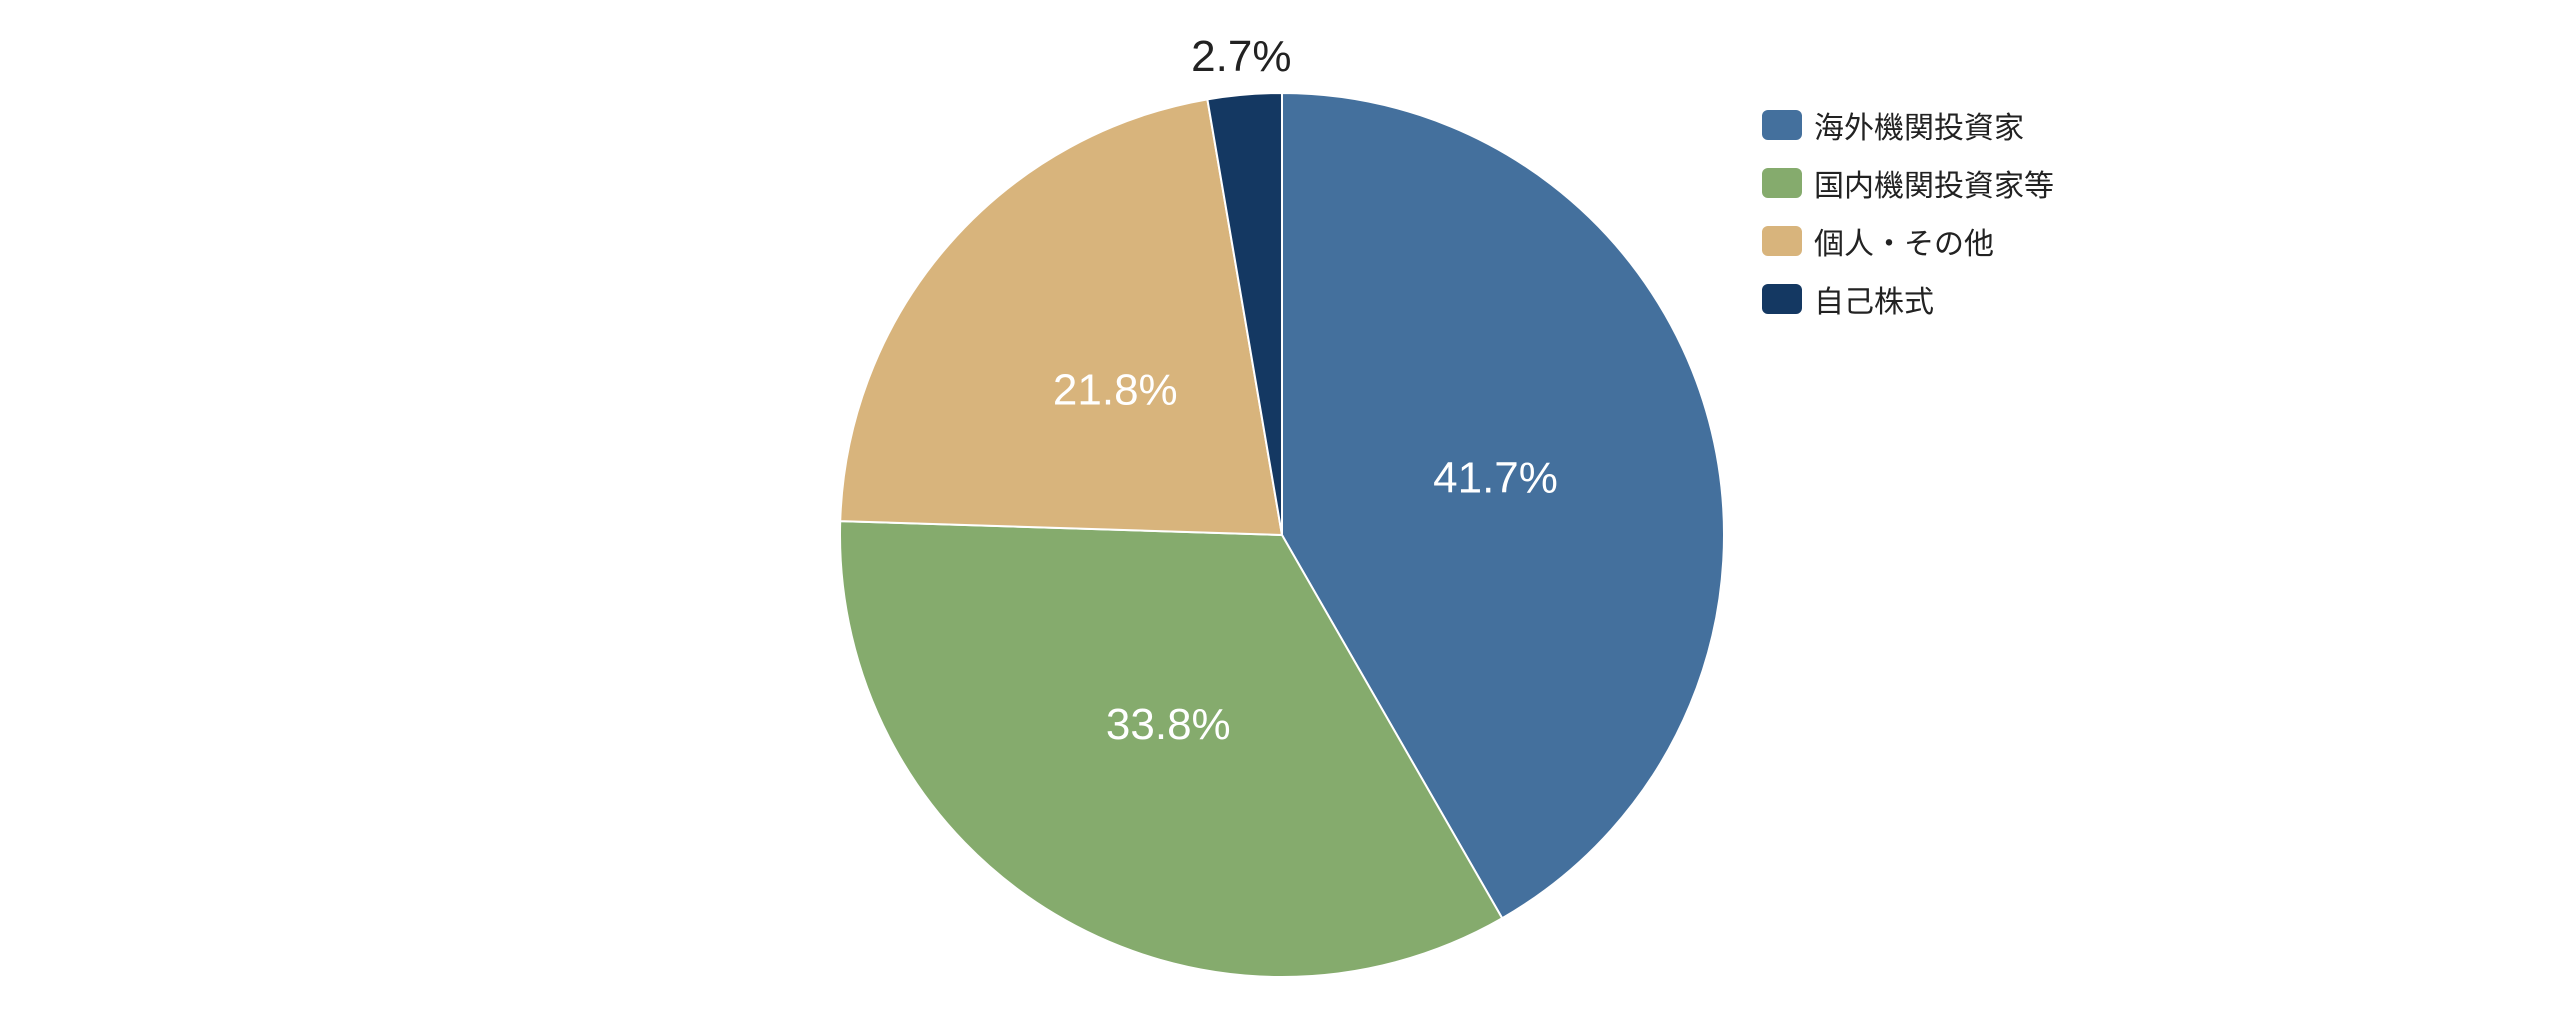 The width and height of the screenshot is (2560, 1016). What do you see at coordinates (1305, 390) in the screenshot?
I see `pie-data-labels: 41.7% 33.8% 21.8% 2.7%` at bounding box center [1305, 390].